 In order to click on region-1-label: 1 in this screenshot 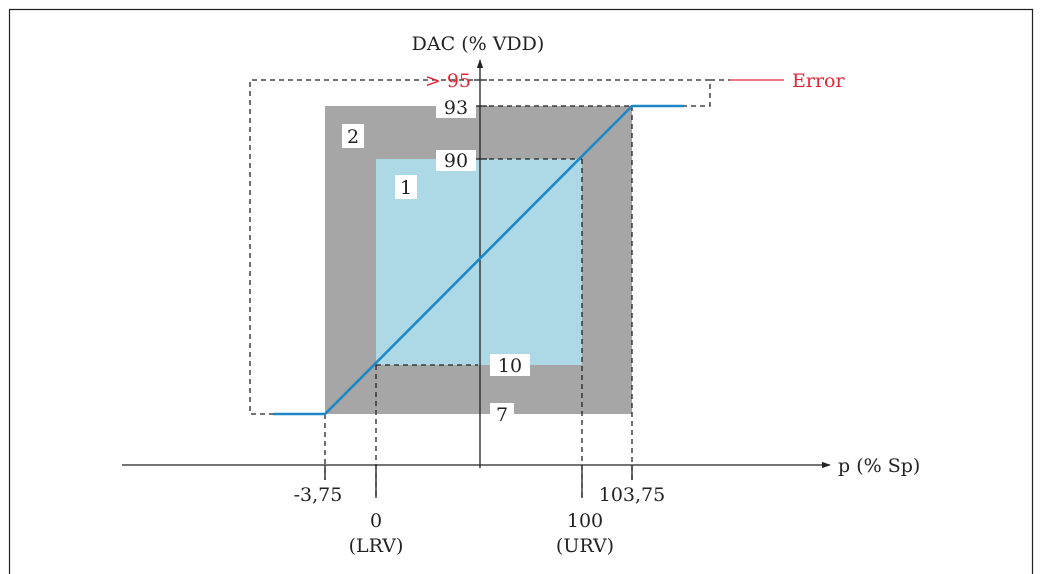, I will do `click(406, 188)`.